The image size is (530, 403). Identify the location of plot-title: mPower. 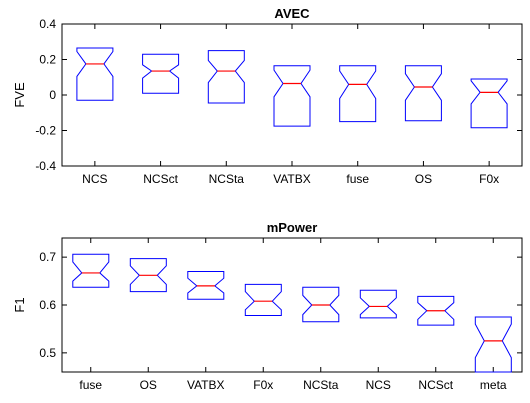
(292, 227).